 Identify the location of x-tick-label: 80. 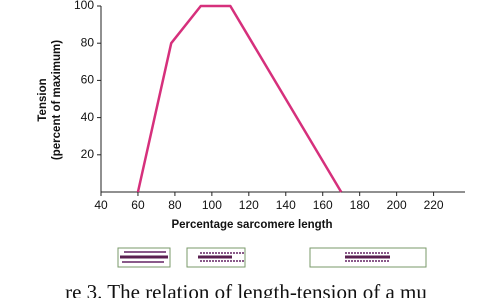
(175, 205).